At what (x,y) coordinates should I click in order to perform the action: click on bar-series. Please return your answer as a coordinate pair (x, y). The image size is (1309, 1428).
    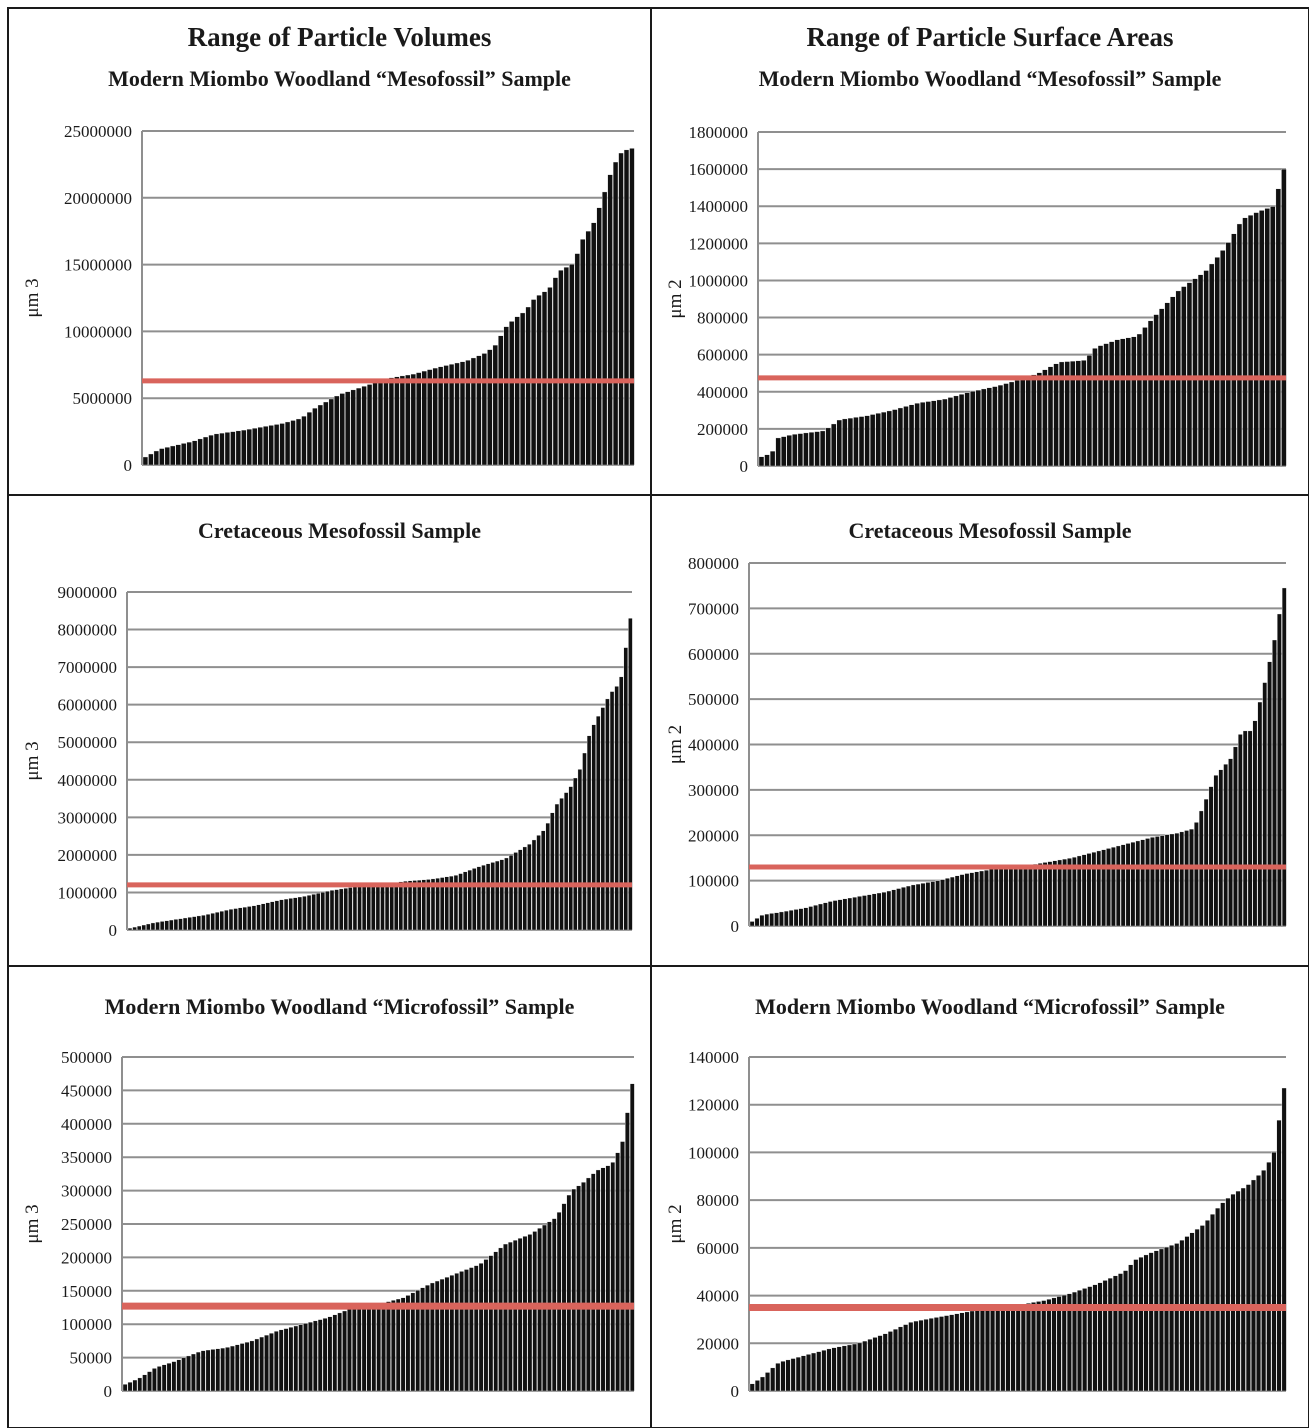
    Looking at the image, I should click on (1018, 757).